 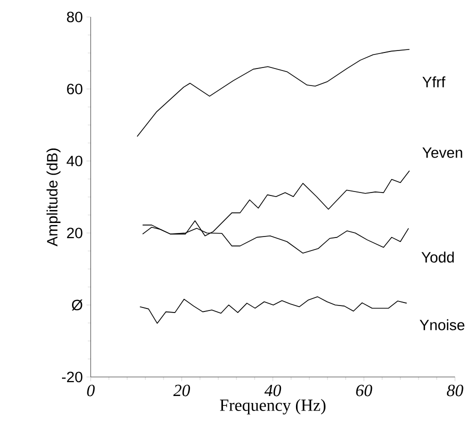 I want to click on text: Yfrf, so click(x=434, y=82).